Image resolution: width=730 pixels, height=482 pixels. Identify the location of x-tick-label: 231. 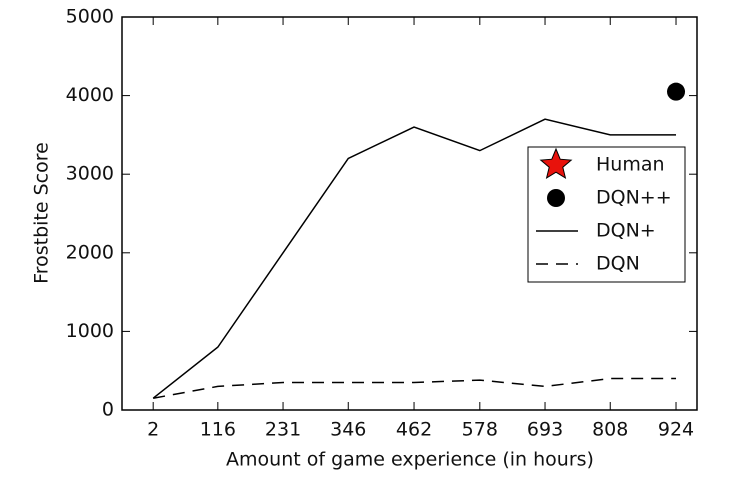
(283, 430).